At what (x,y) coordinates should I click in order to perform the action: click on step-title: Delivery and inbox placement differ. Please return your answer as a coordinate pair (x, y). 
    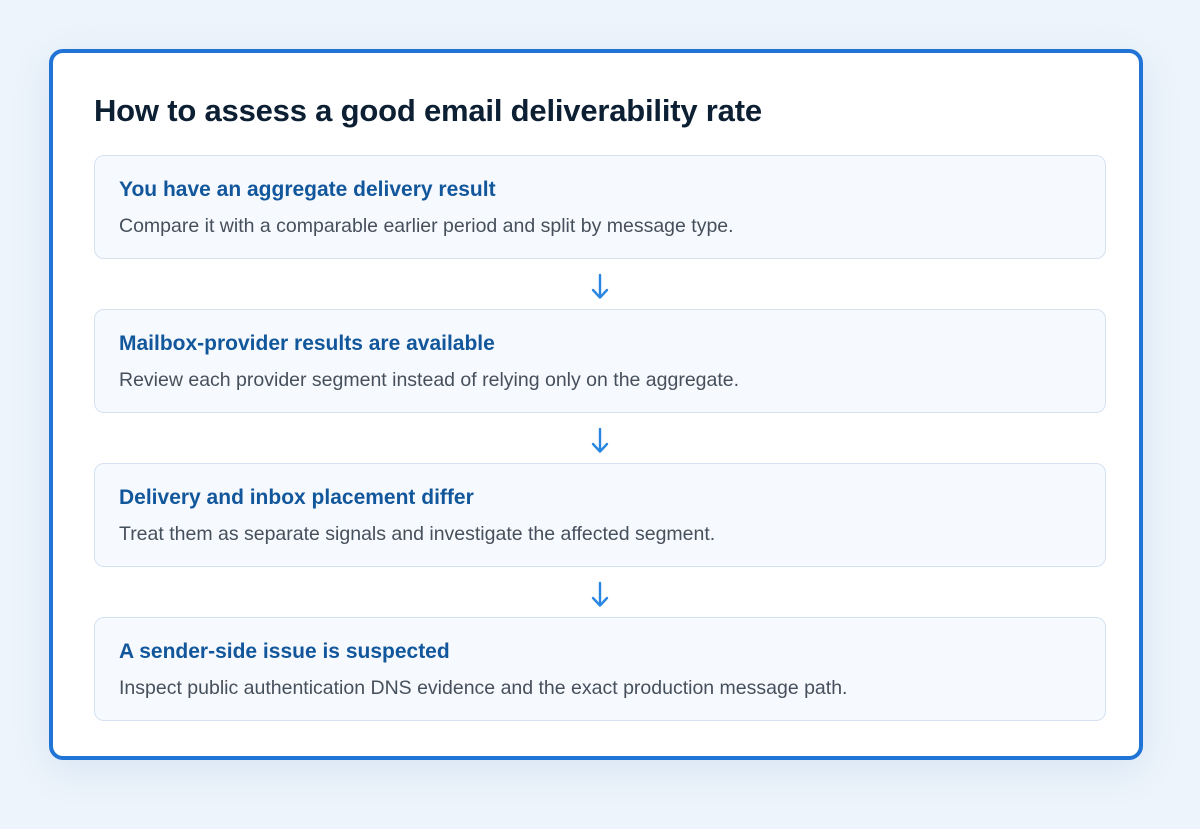
    Looking at the image, I should click on (296, 497).